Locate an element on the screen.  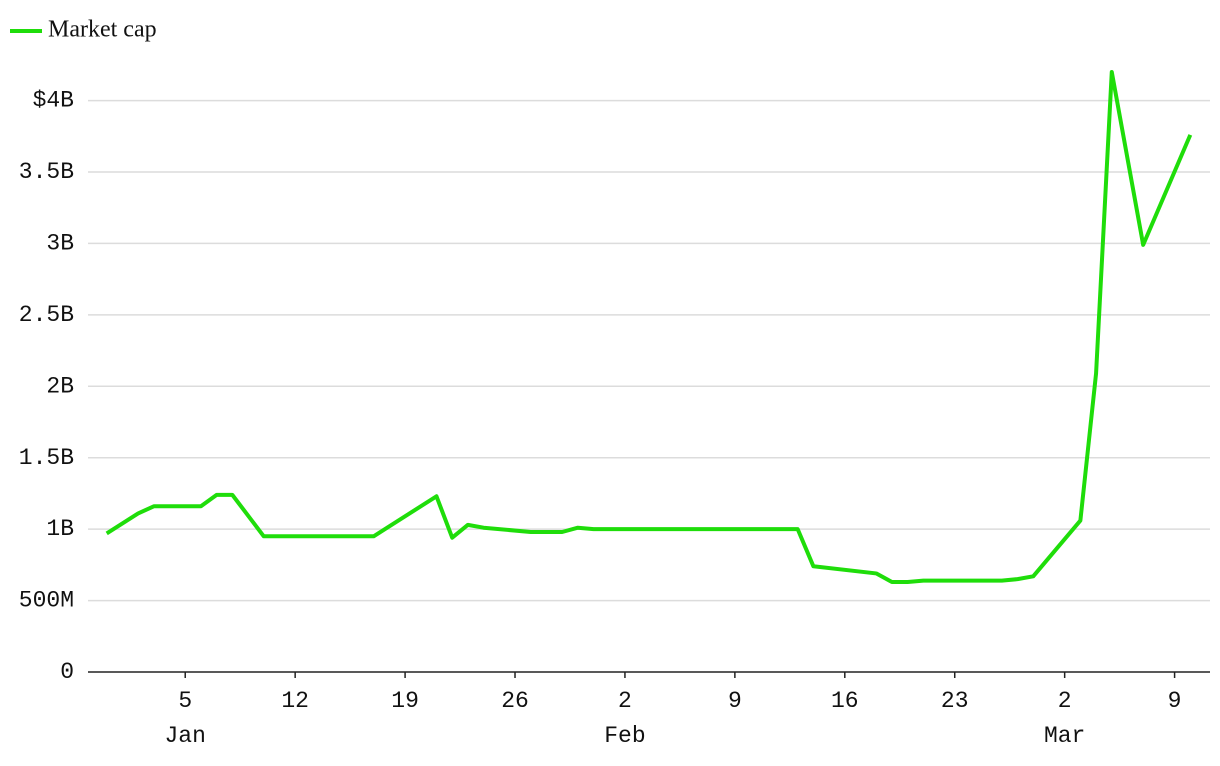
y-tick-label: 3.5B is located at coordinates (46, 172).